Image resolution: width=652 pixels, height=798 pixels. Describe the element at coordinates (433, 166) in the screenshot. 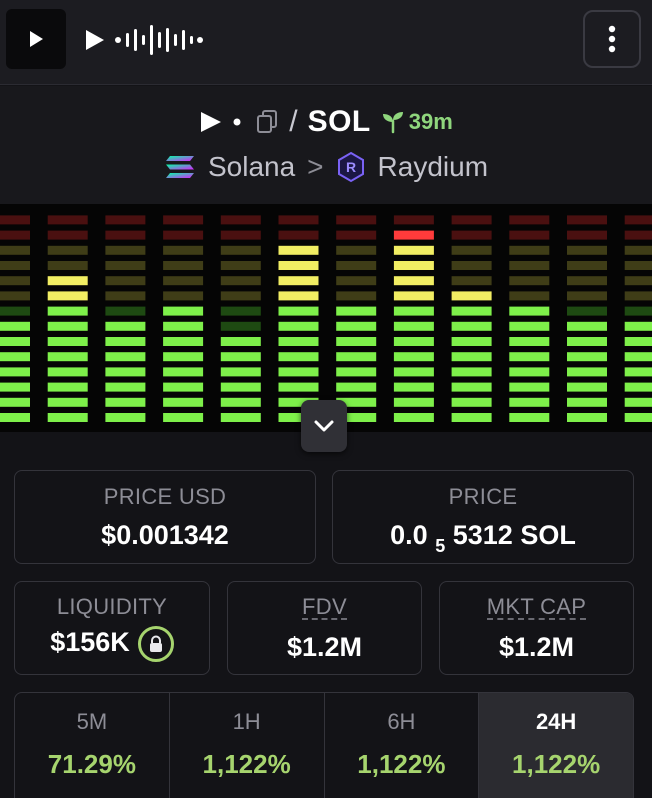

I see `dex-name: Raydium` at that location.